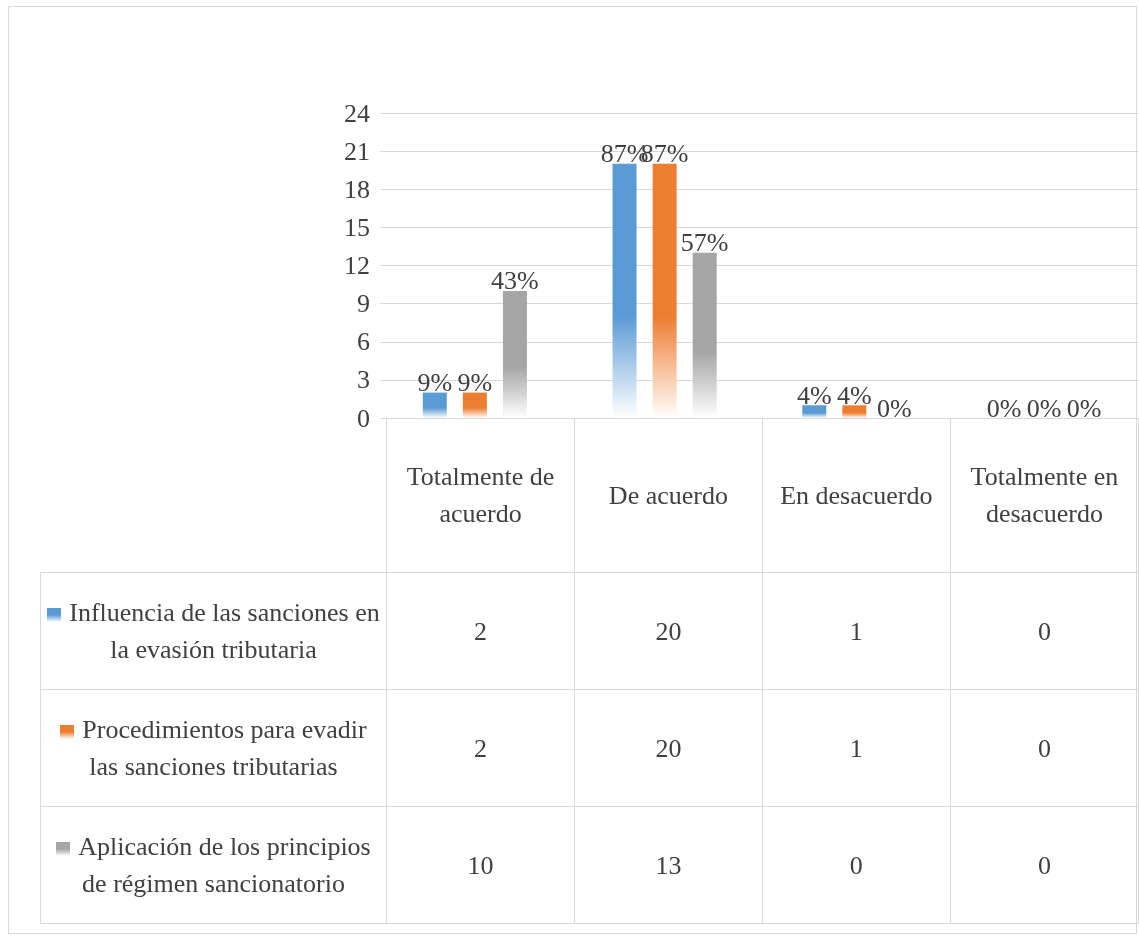  I want to click on y-tick-label: 6, so click(363, 342).